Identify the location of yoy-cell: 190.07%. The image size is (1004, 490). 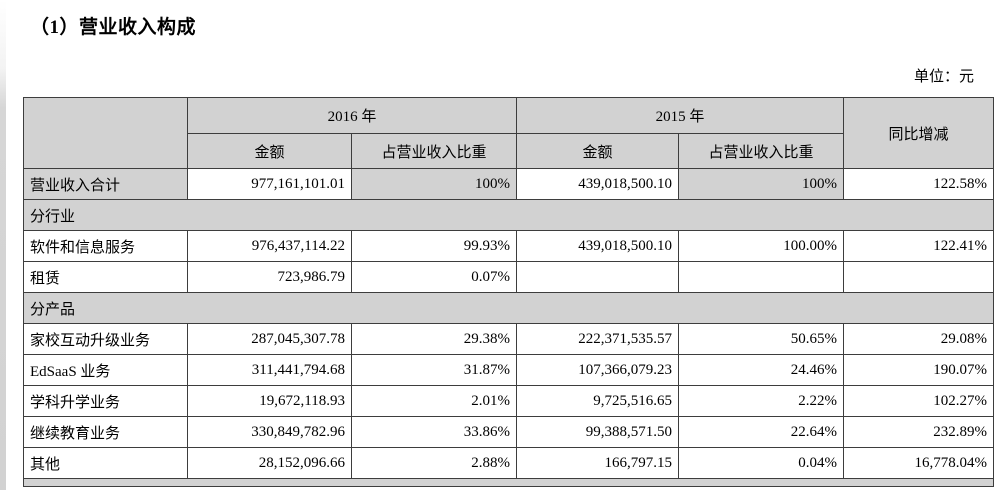
(919, 370).